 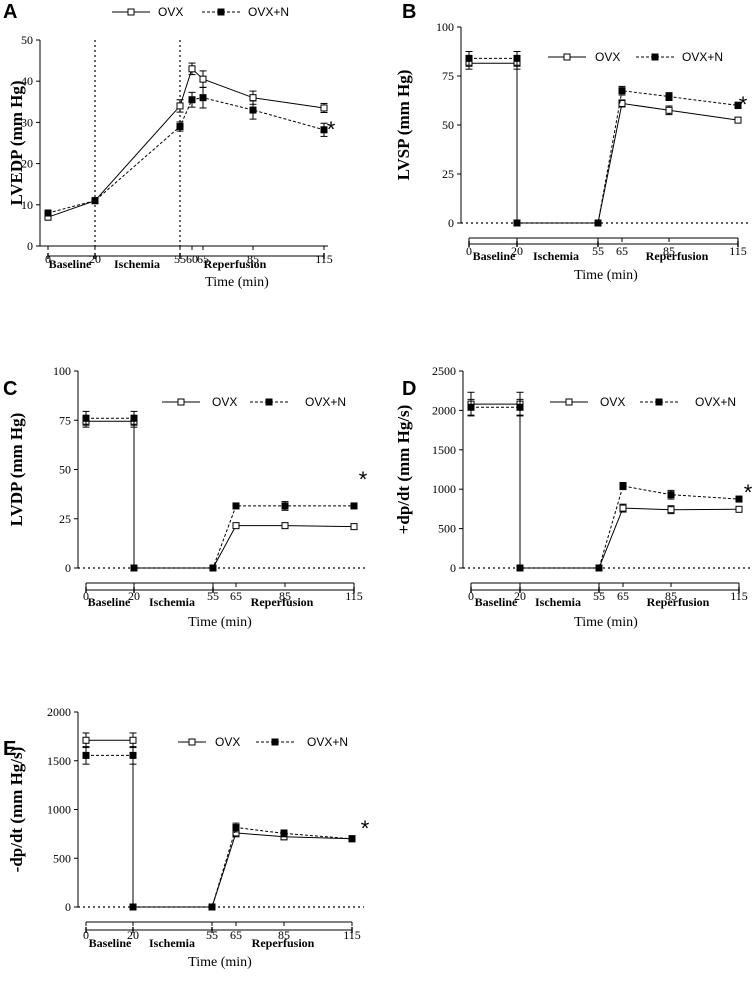 What do you see at coordinates (212, 935) in the screenshot?
I see `panel-e-x-tick-label-2: 55` at bounding box center [212, 935].